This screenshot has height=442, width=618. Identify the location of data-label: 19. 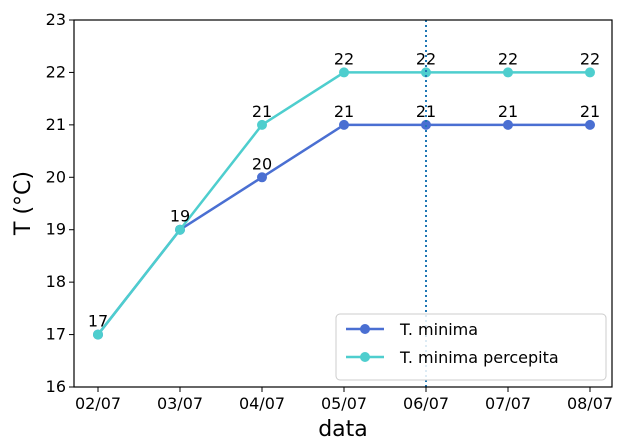
(180, 216).